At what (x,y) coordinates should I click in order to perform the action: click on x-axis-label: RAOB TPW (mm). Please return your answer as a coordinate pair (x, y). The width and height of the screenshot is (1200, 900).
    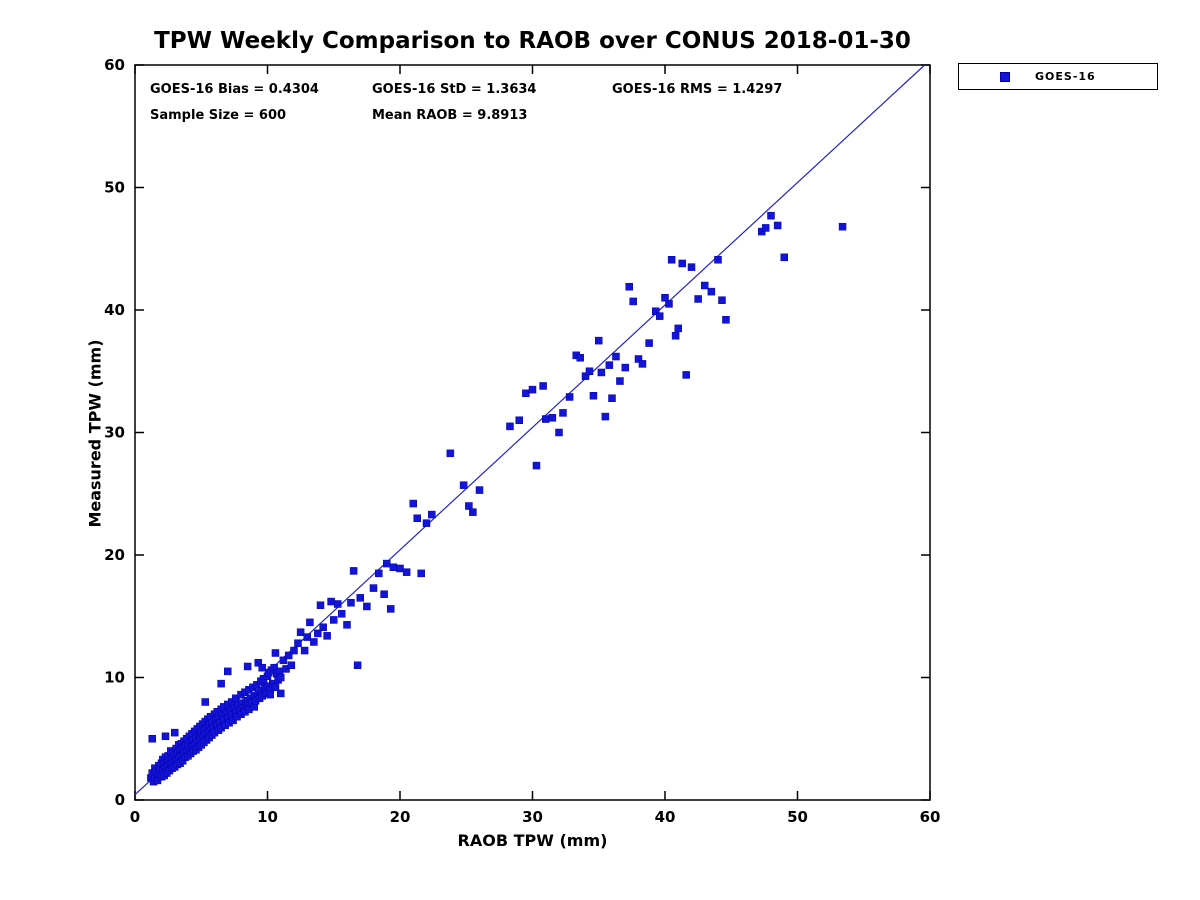
    Looking at the image, I should click on (532, 840).